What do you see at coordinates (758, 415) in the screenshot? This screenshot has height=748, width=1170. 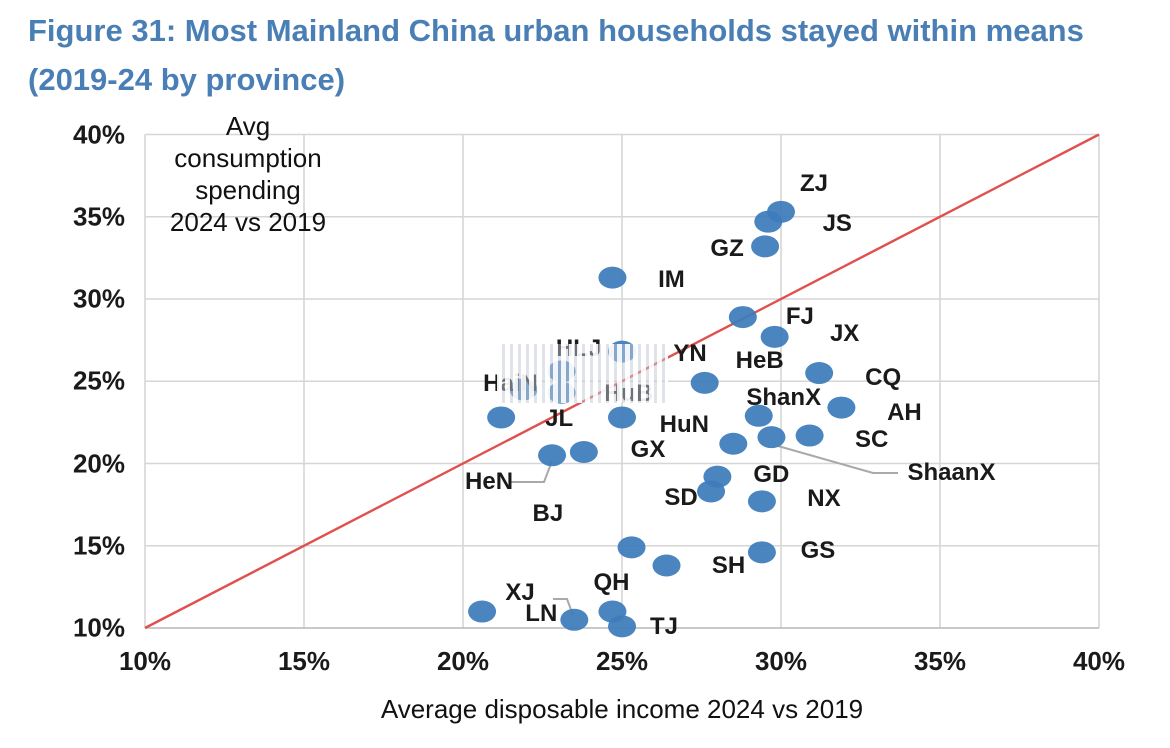 I see `data-point-ShanX` at bounding box center [758, 415].